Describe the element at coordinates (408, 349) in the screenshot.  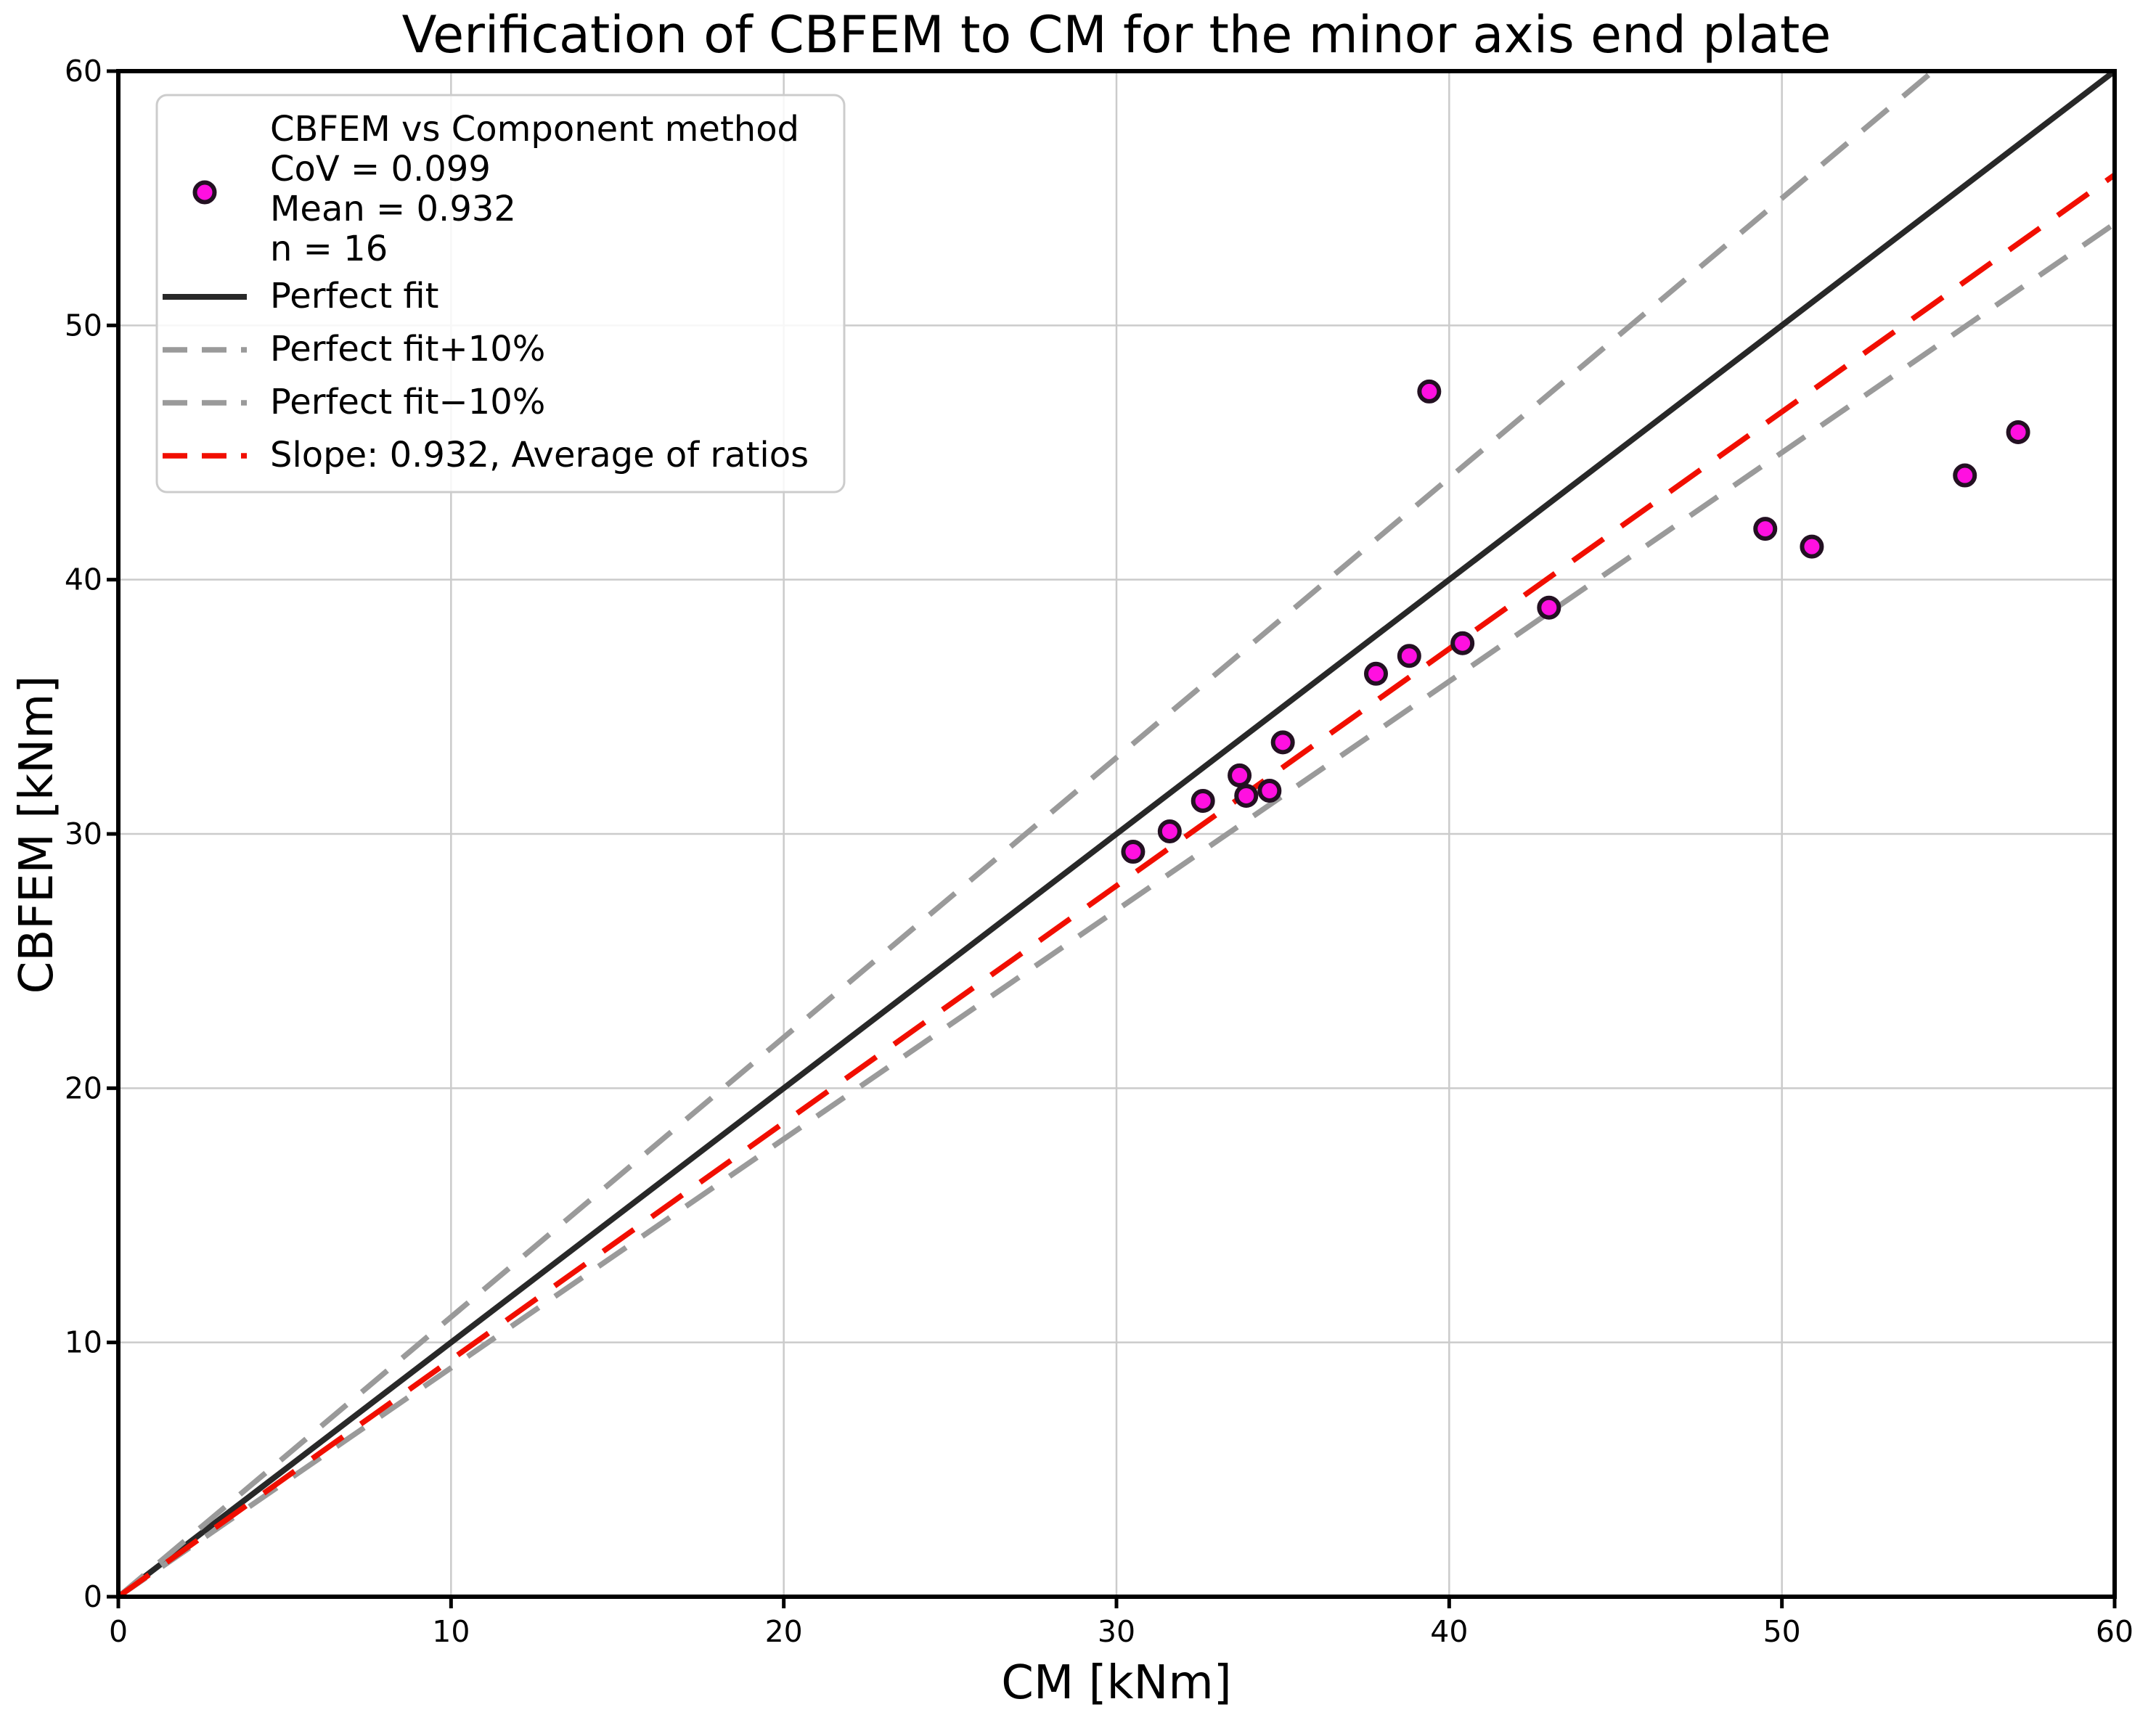
I see `legend-entry-label: Perfect fit+10%` at that location.